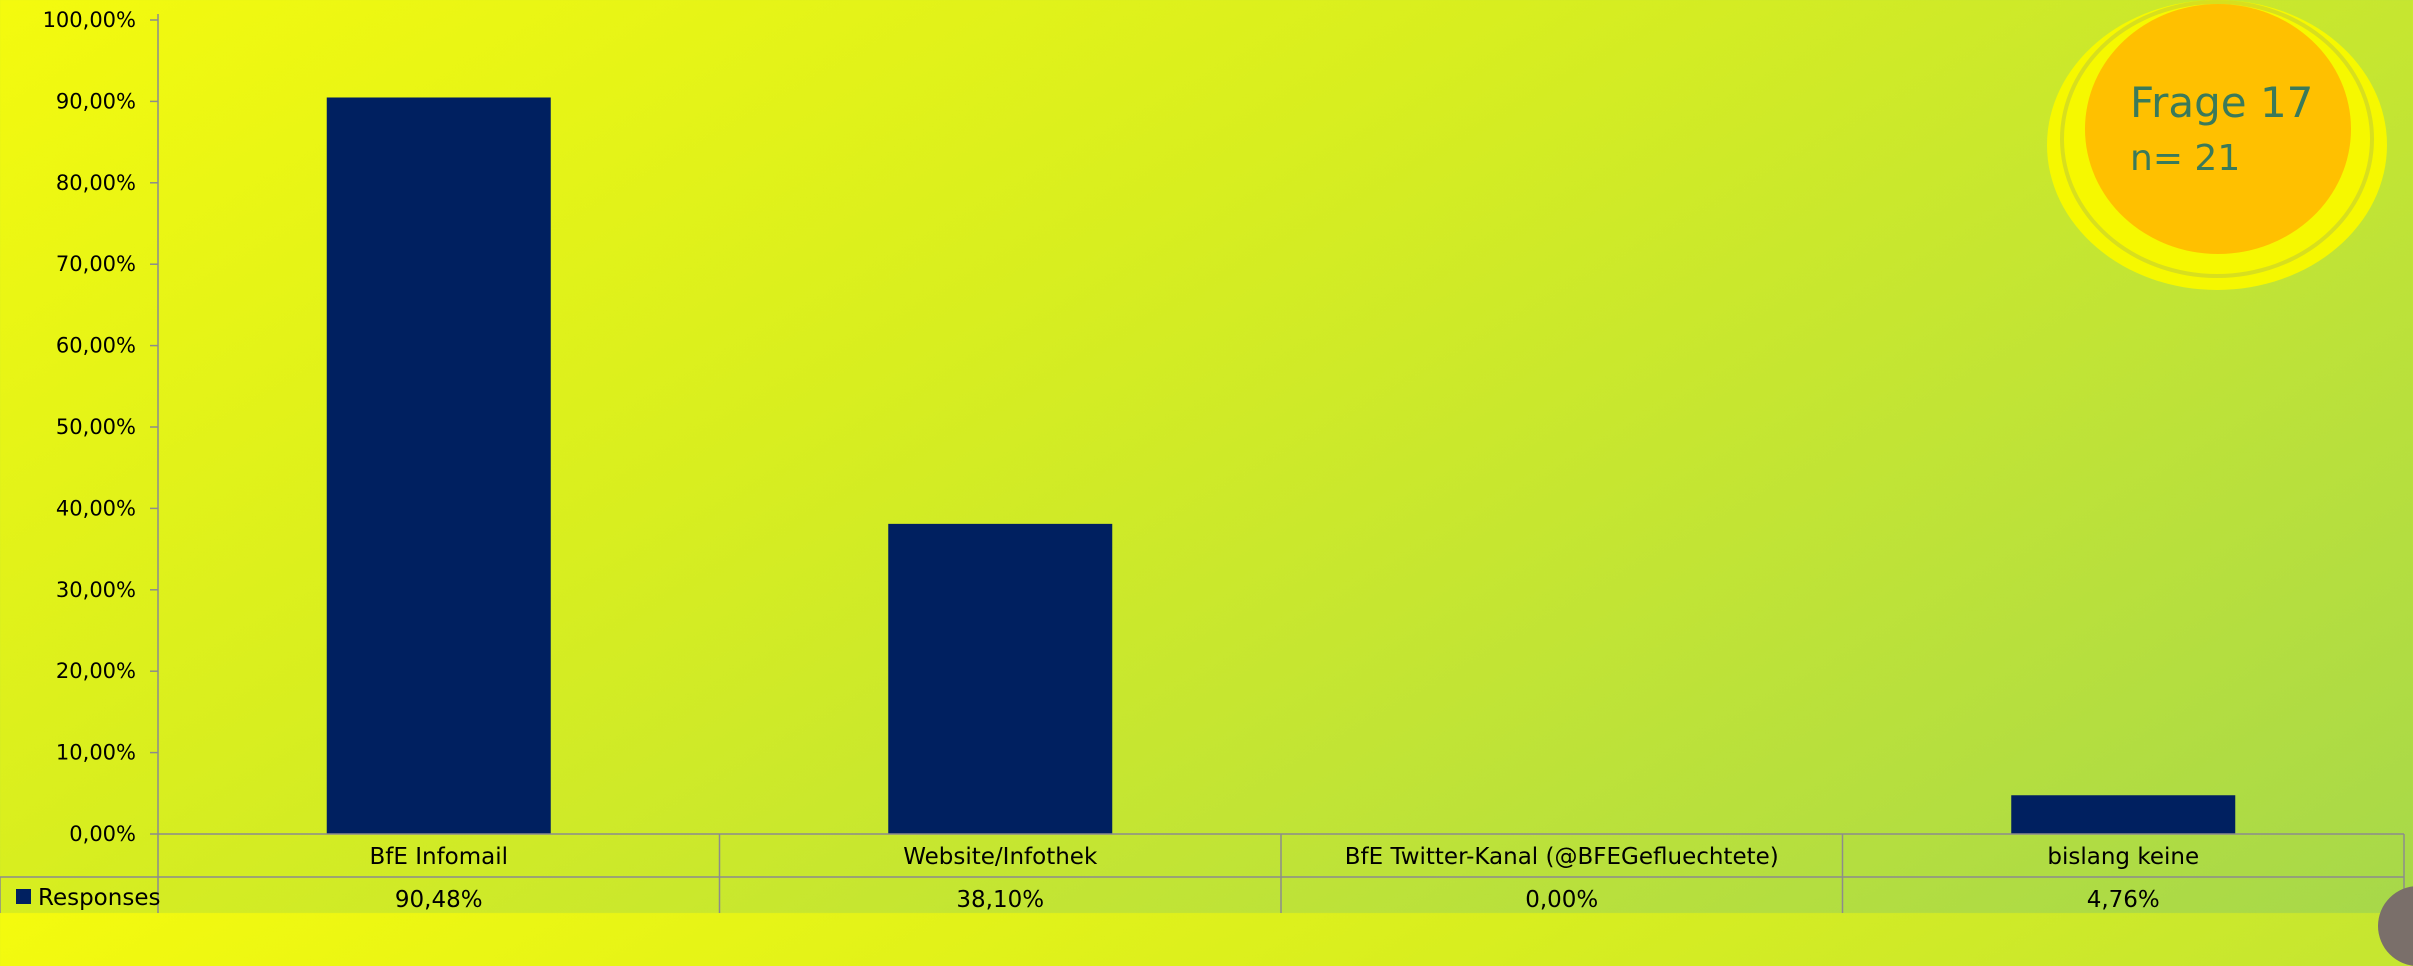  Describe the element at coordinates (96, 346) in the screenshot. I see `y-tick-label: 60,00%` at that location.